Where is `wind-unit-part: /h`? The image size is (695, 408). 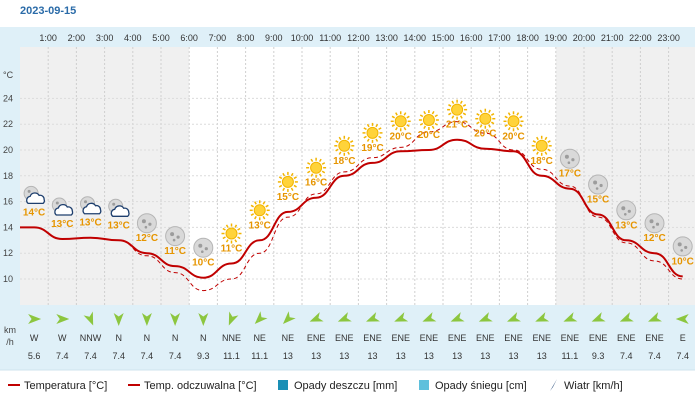 wind-unit-part: /h is located at coordinates (10, 342).